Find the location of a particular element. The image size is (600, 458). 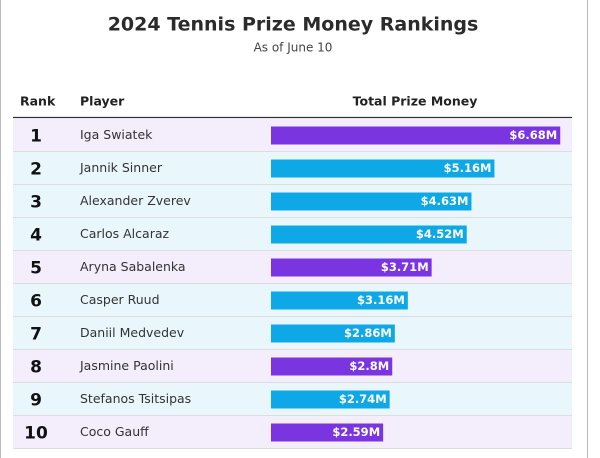

column-header: Rank is located at coordinates (38, 101).